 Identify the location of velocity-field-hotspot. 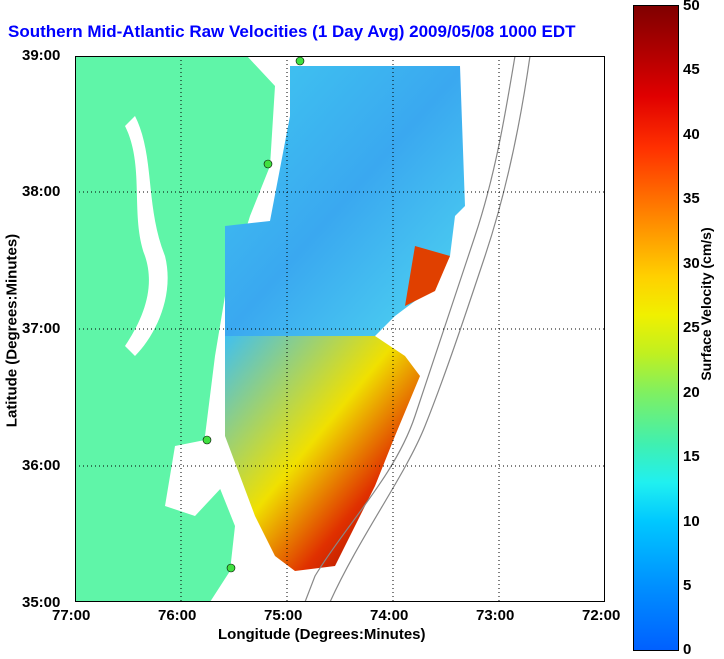
(427, 276).